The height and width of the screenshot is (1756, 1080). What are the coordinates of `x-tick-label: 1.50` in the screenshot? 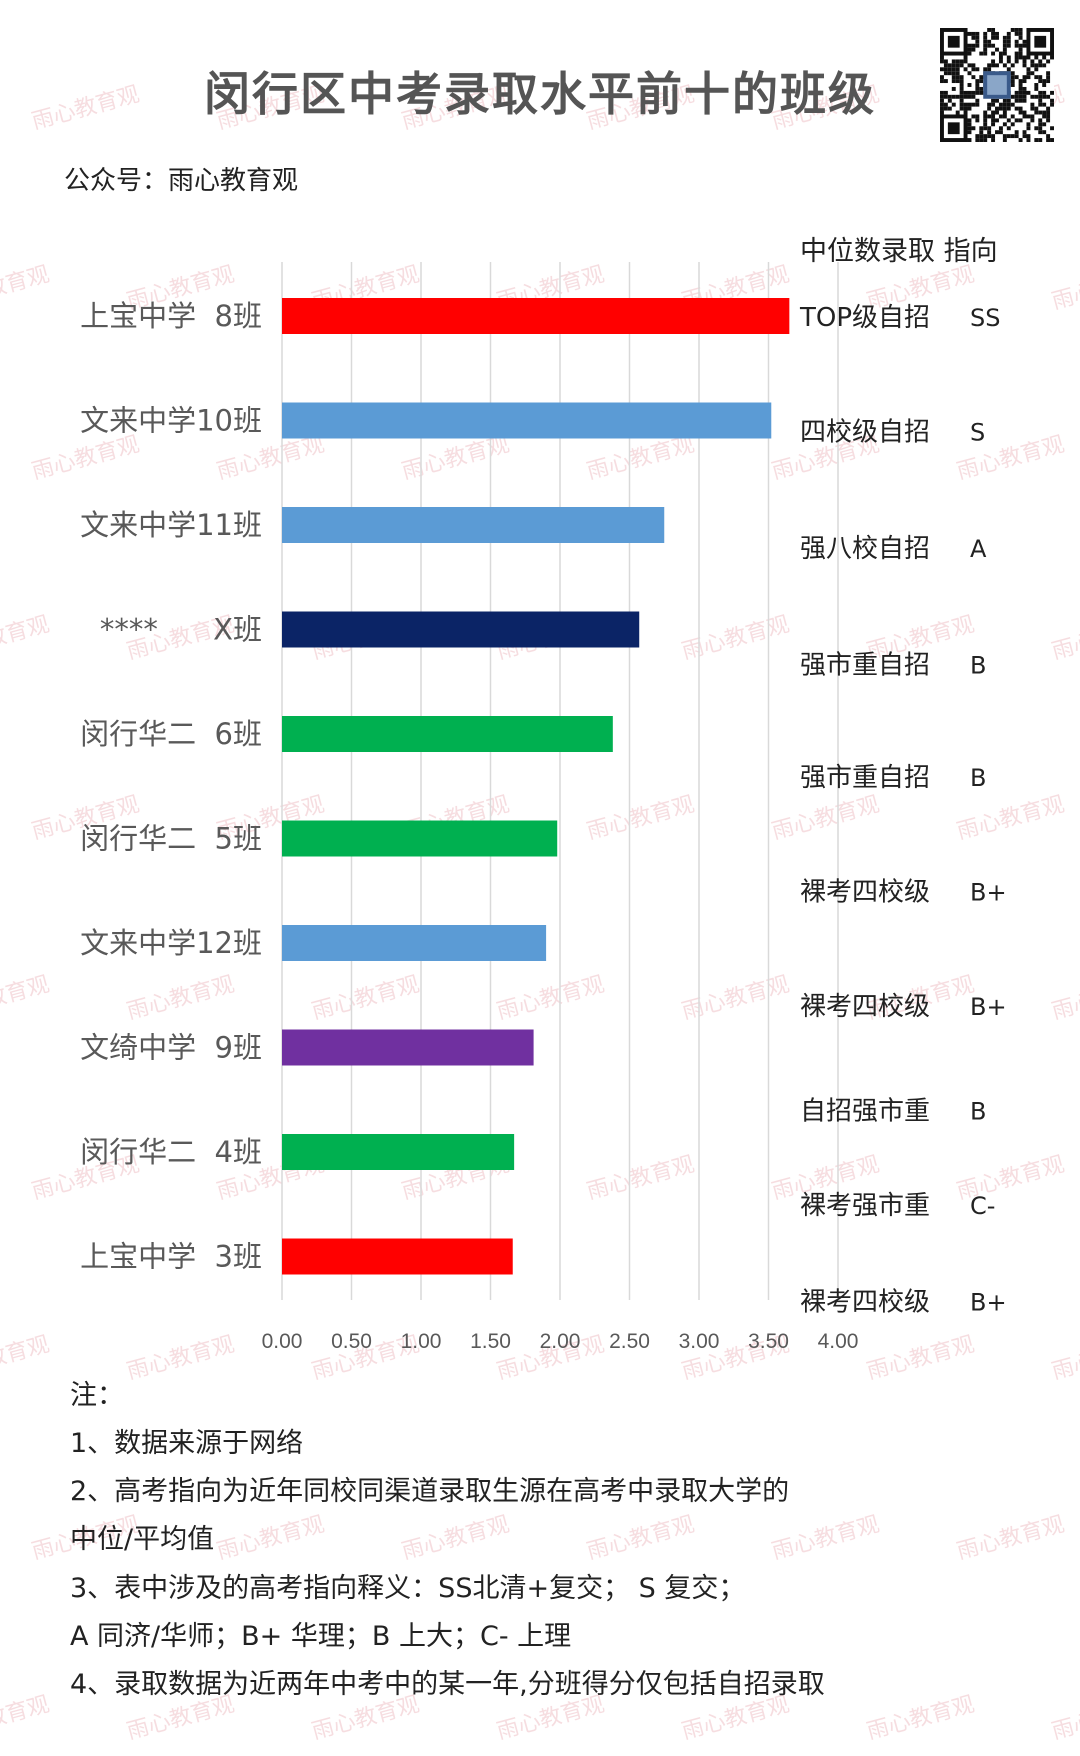 It's located at (490, 1341).